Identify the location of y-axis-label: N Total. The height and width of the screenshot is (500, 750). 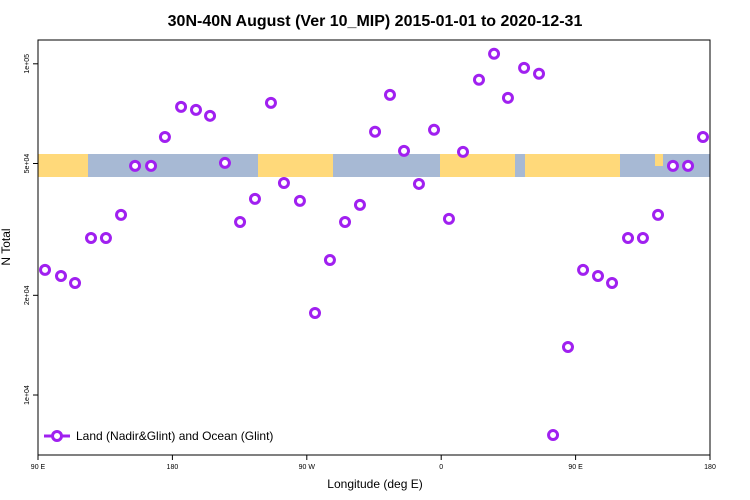
(6, 246).